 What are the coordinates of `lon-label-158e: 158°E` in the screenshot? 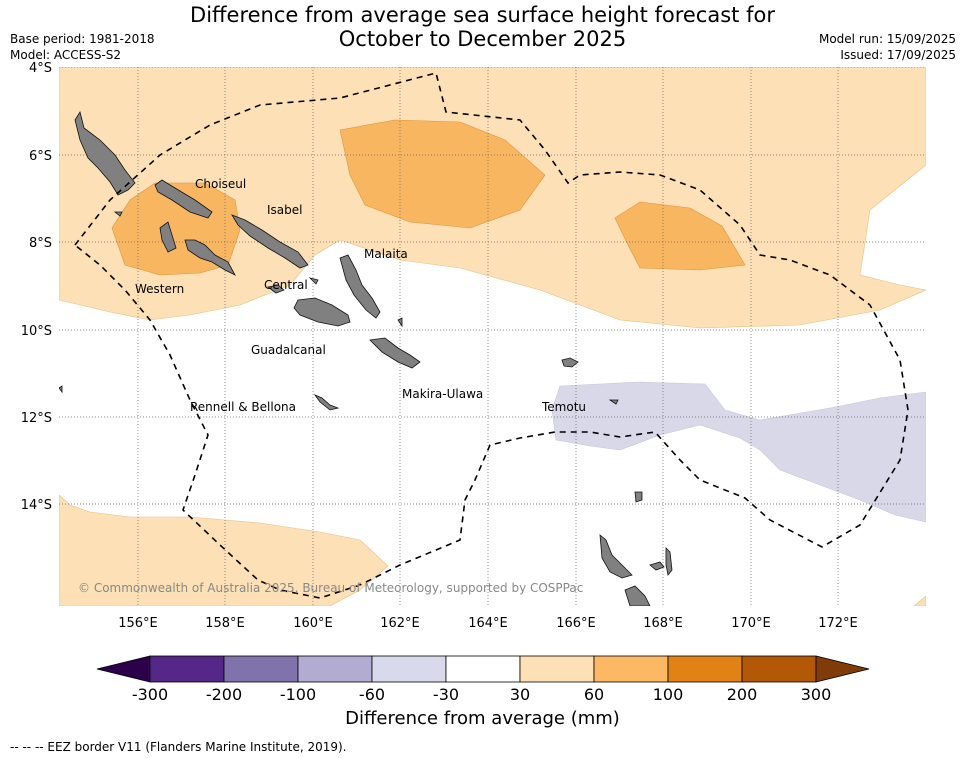 It's located at (225, 623).